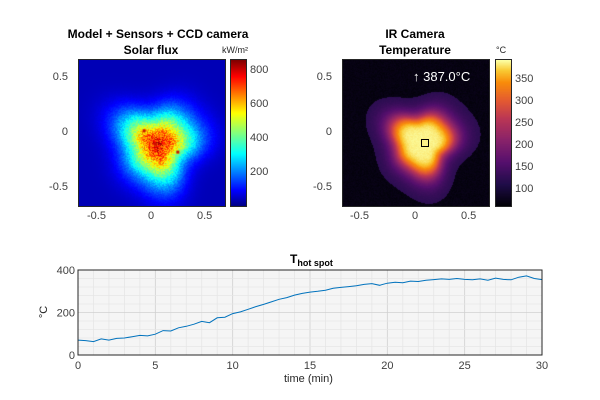  What do you see at coordinates (328, 132) in the screenshot?
I see `right-ytick: 0` at bounding box center [328, 132].